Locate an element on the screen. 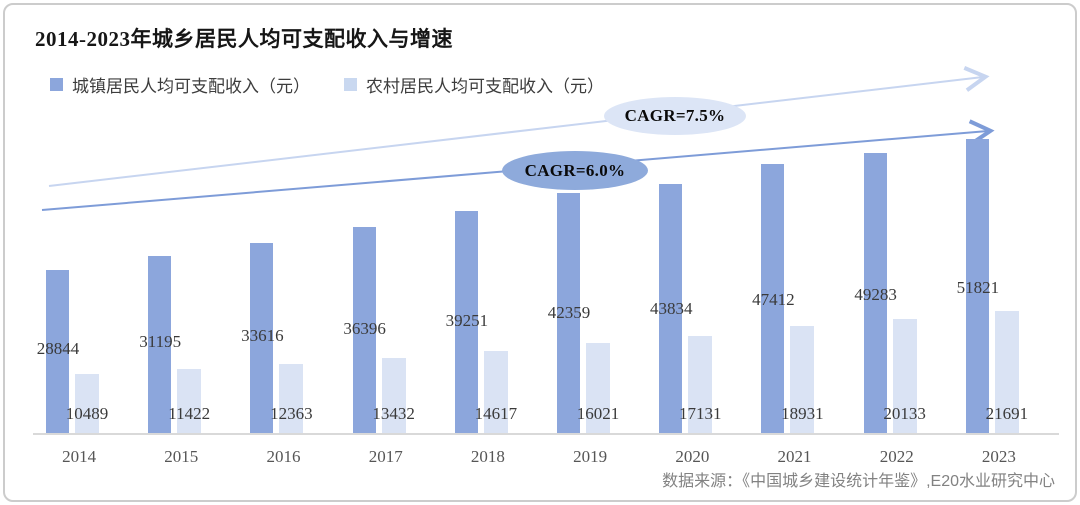  urban-value-label: 51821 is located at coordinates (978, 287).